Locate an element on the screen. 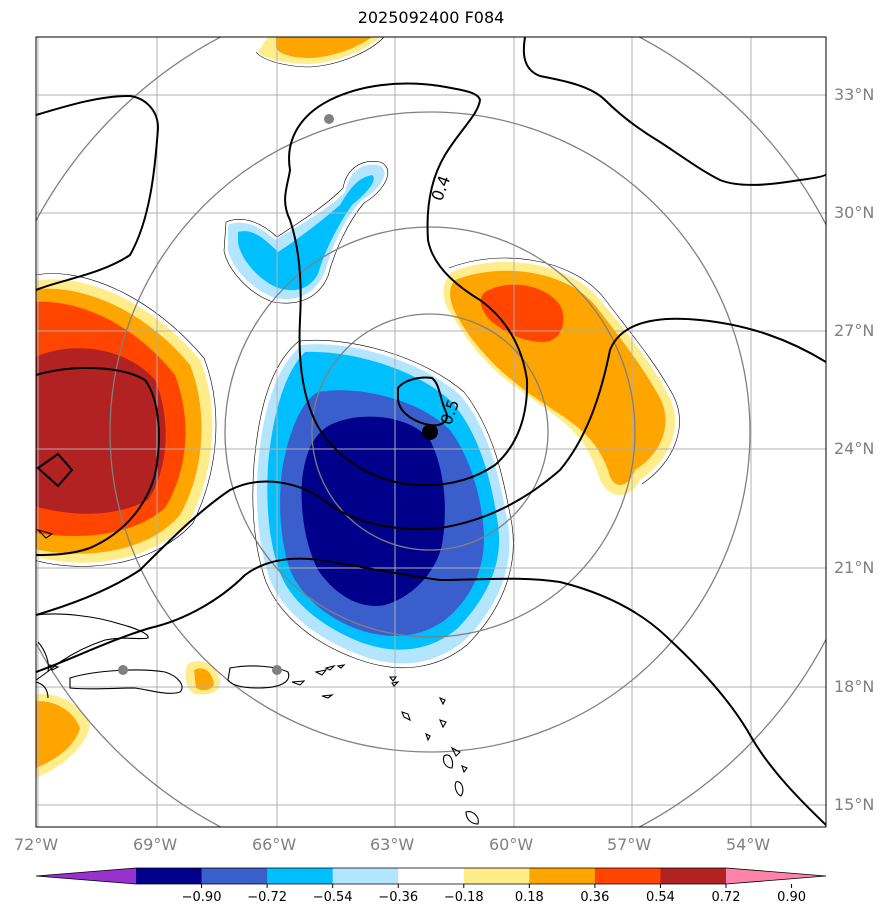 The width and height of the screenshot is (896, 924). contour-west-low is located at coordinates (98, 461).